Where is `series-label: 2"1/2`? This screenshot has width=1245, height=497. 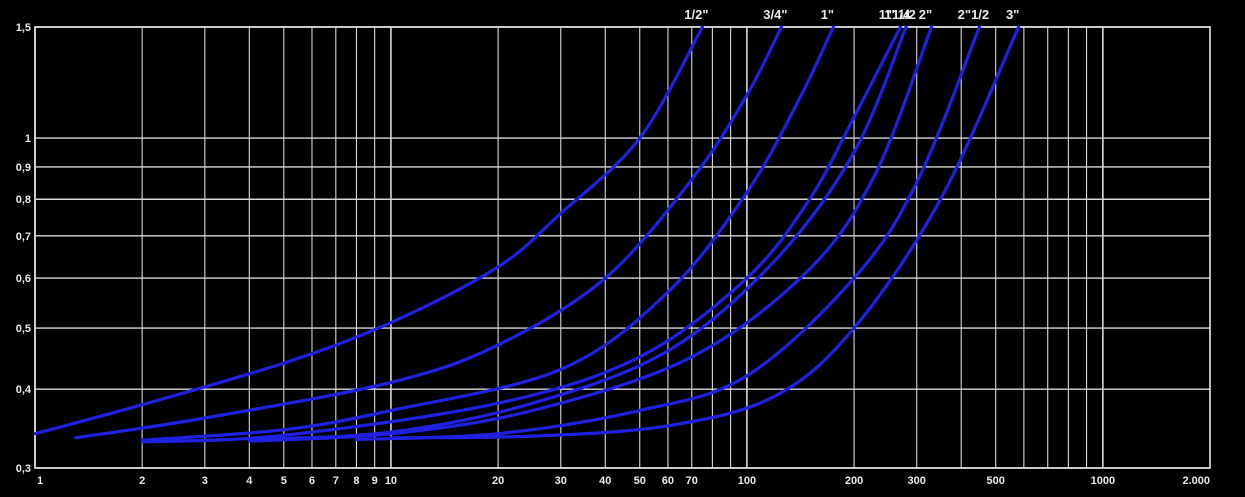 series-label: 2"1/2 is located at coordinates (973, 14).